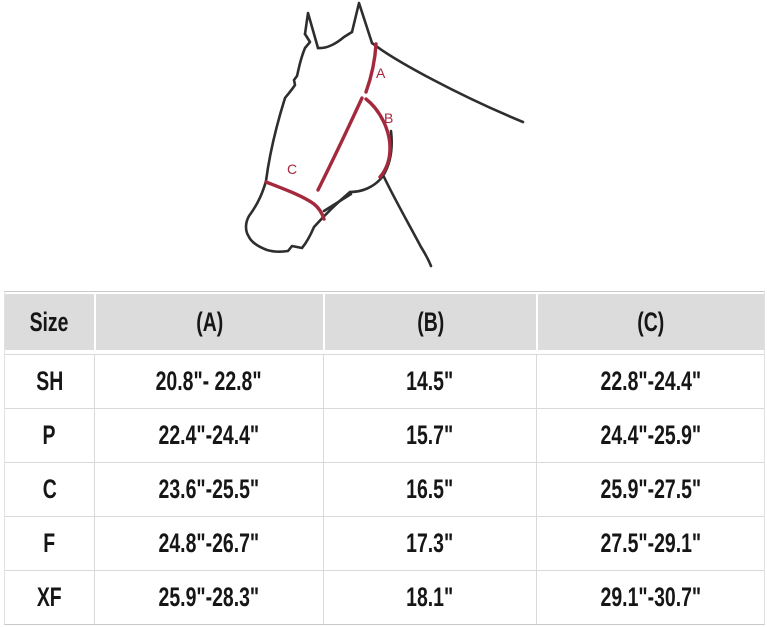 Image resolution: width=767 pixels, height=627 pixels. I want to click on header-measure-a: (A), so click(208, 323).